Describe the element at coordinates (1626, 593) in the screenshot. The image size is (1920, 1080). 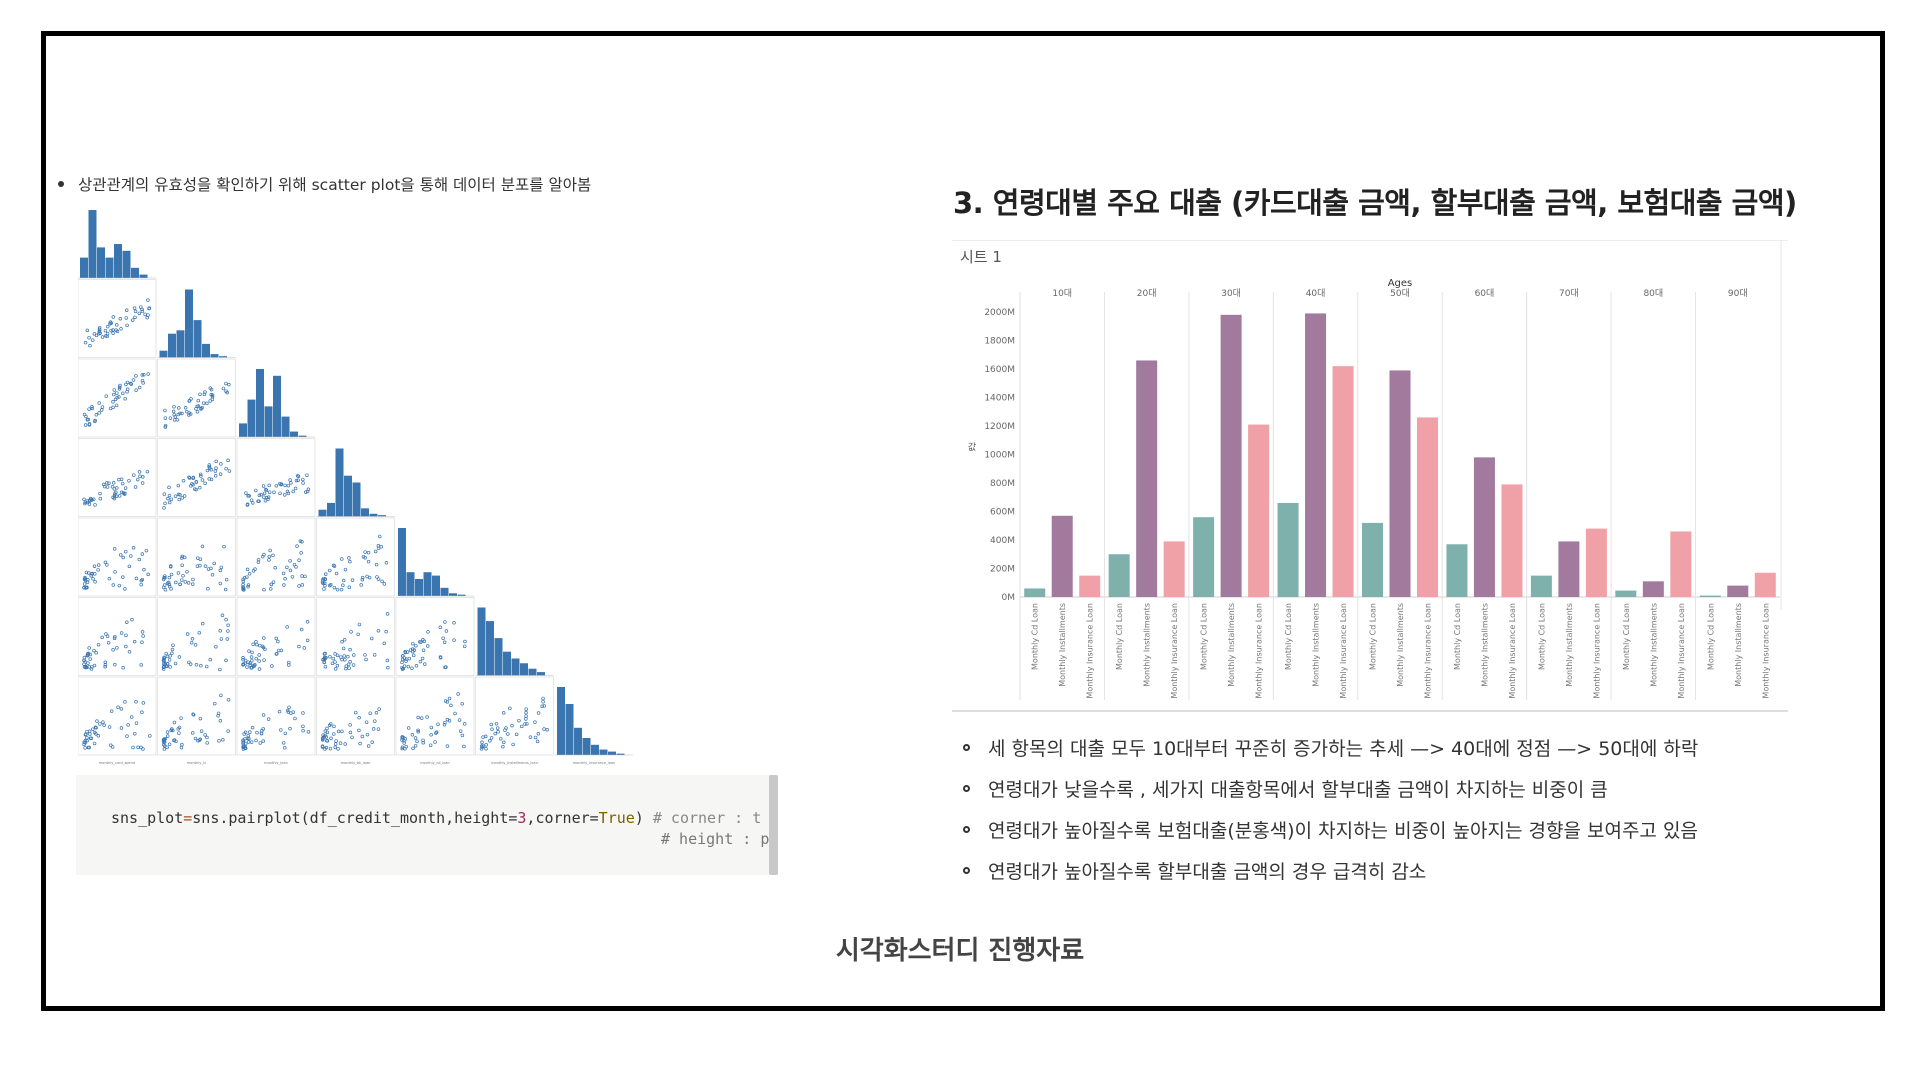
I see `bar` at that location.